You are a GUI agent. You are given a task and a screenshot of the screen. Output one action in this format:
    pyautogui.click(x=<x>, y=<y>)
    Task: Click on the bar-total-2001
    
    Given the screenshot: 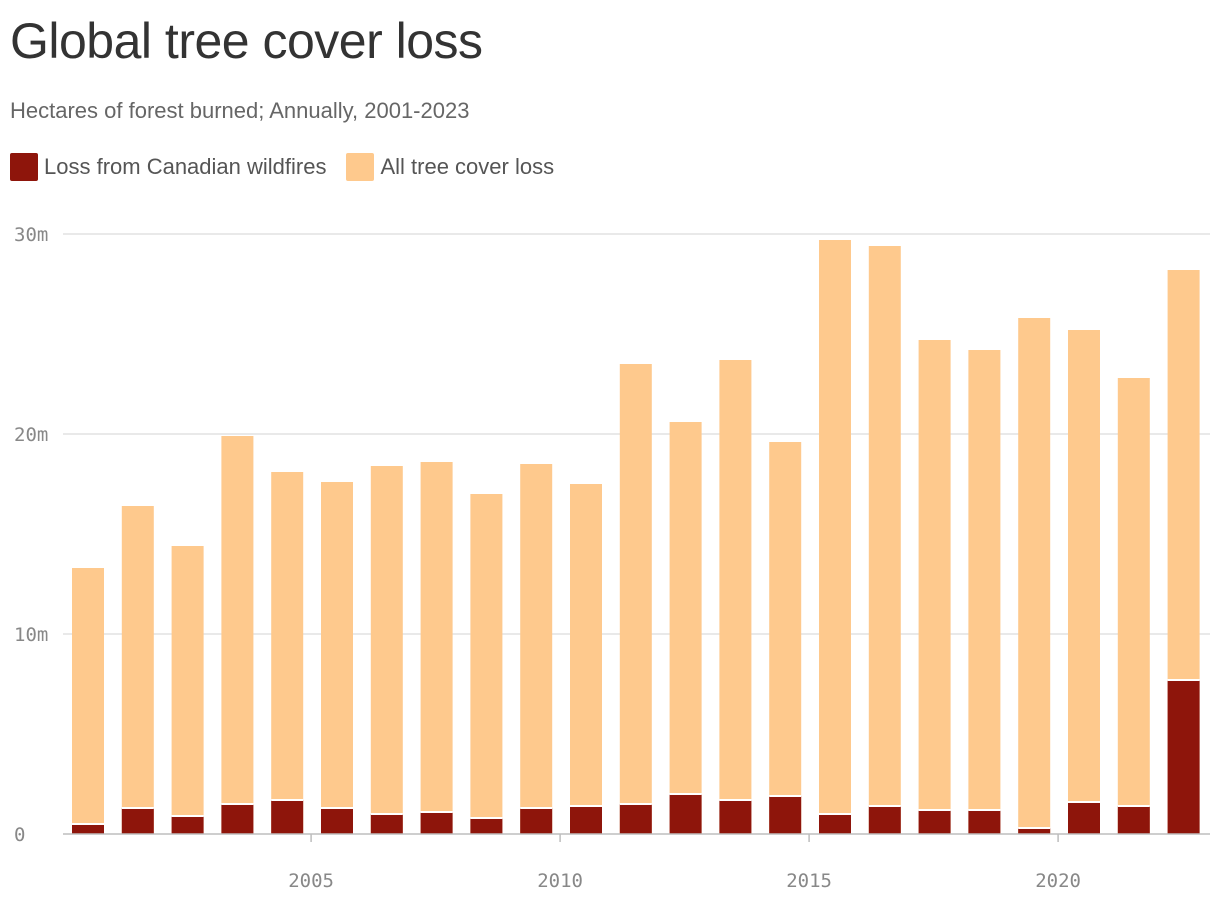 What is the action you would take?
    pyautogui.click(x=88, y=701)
    